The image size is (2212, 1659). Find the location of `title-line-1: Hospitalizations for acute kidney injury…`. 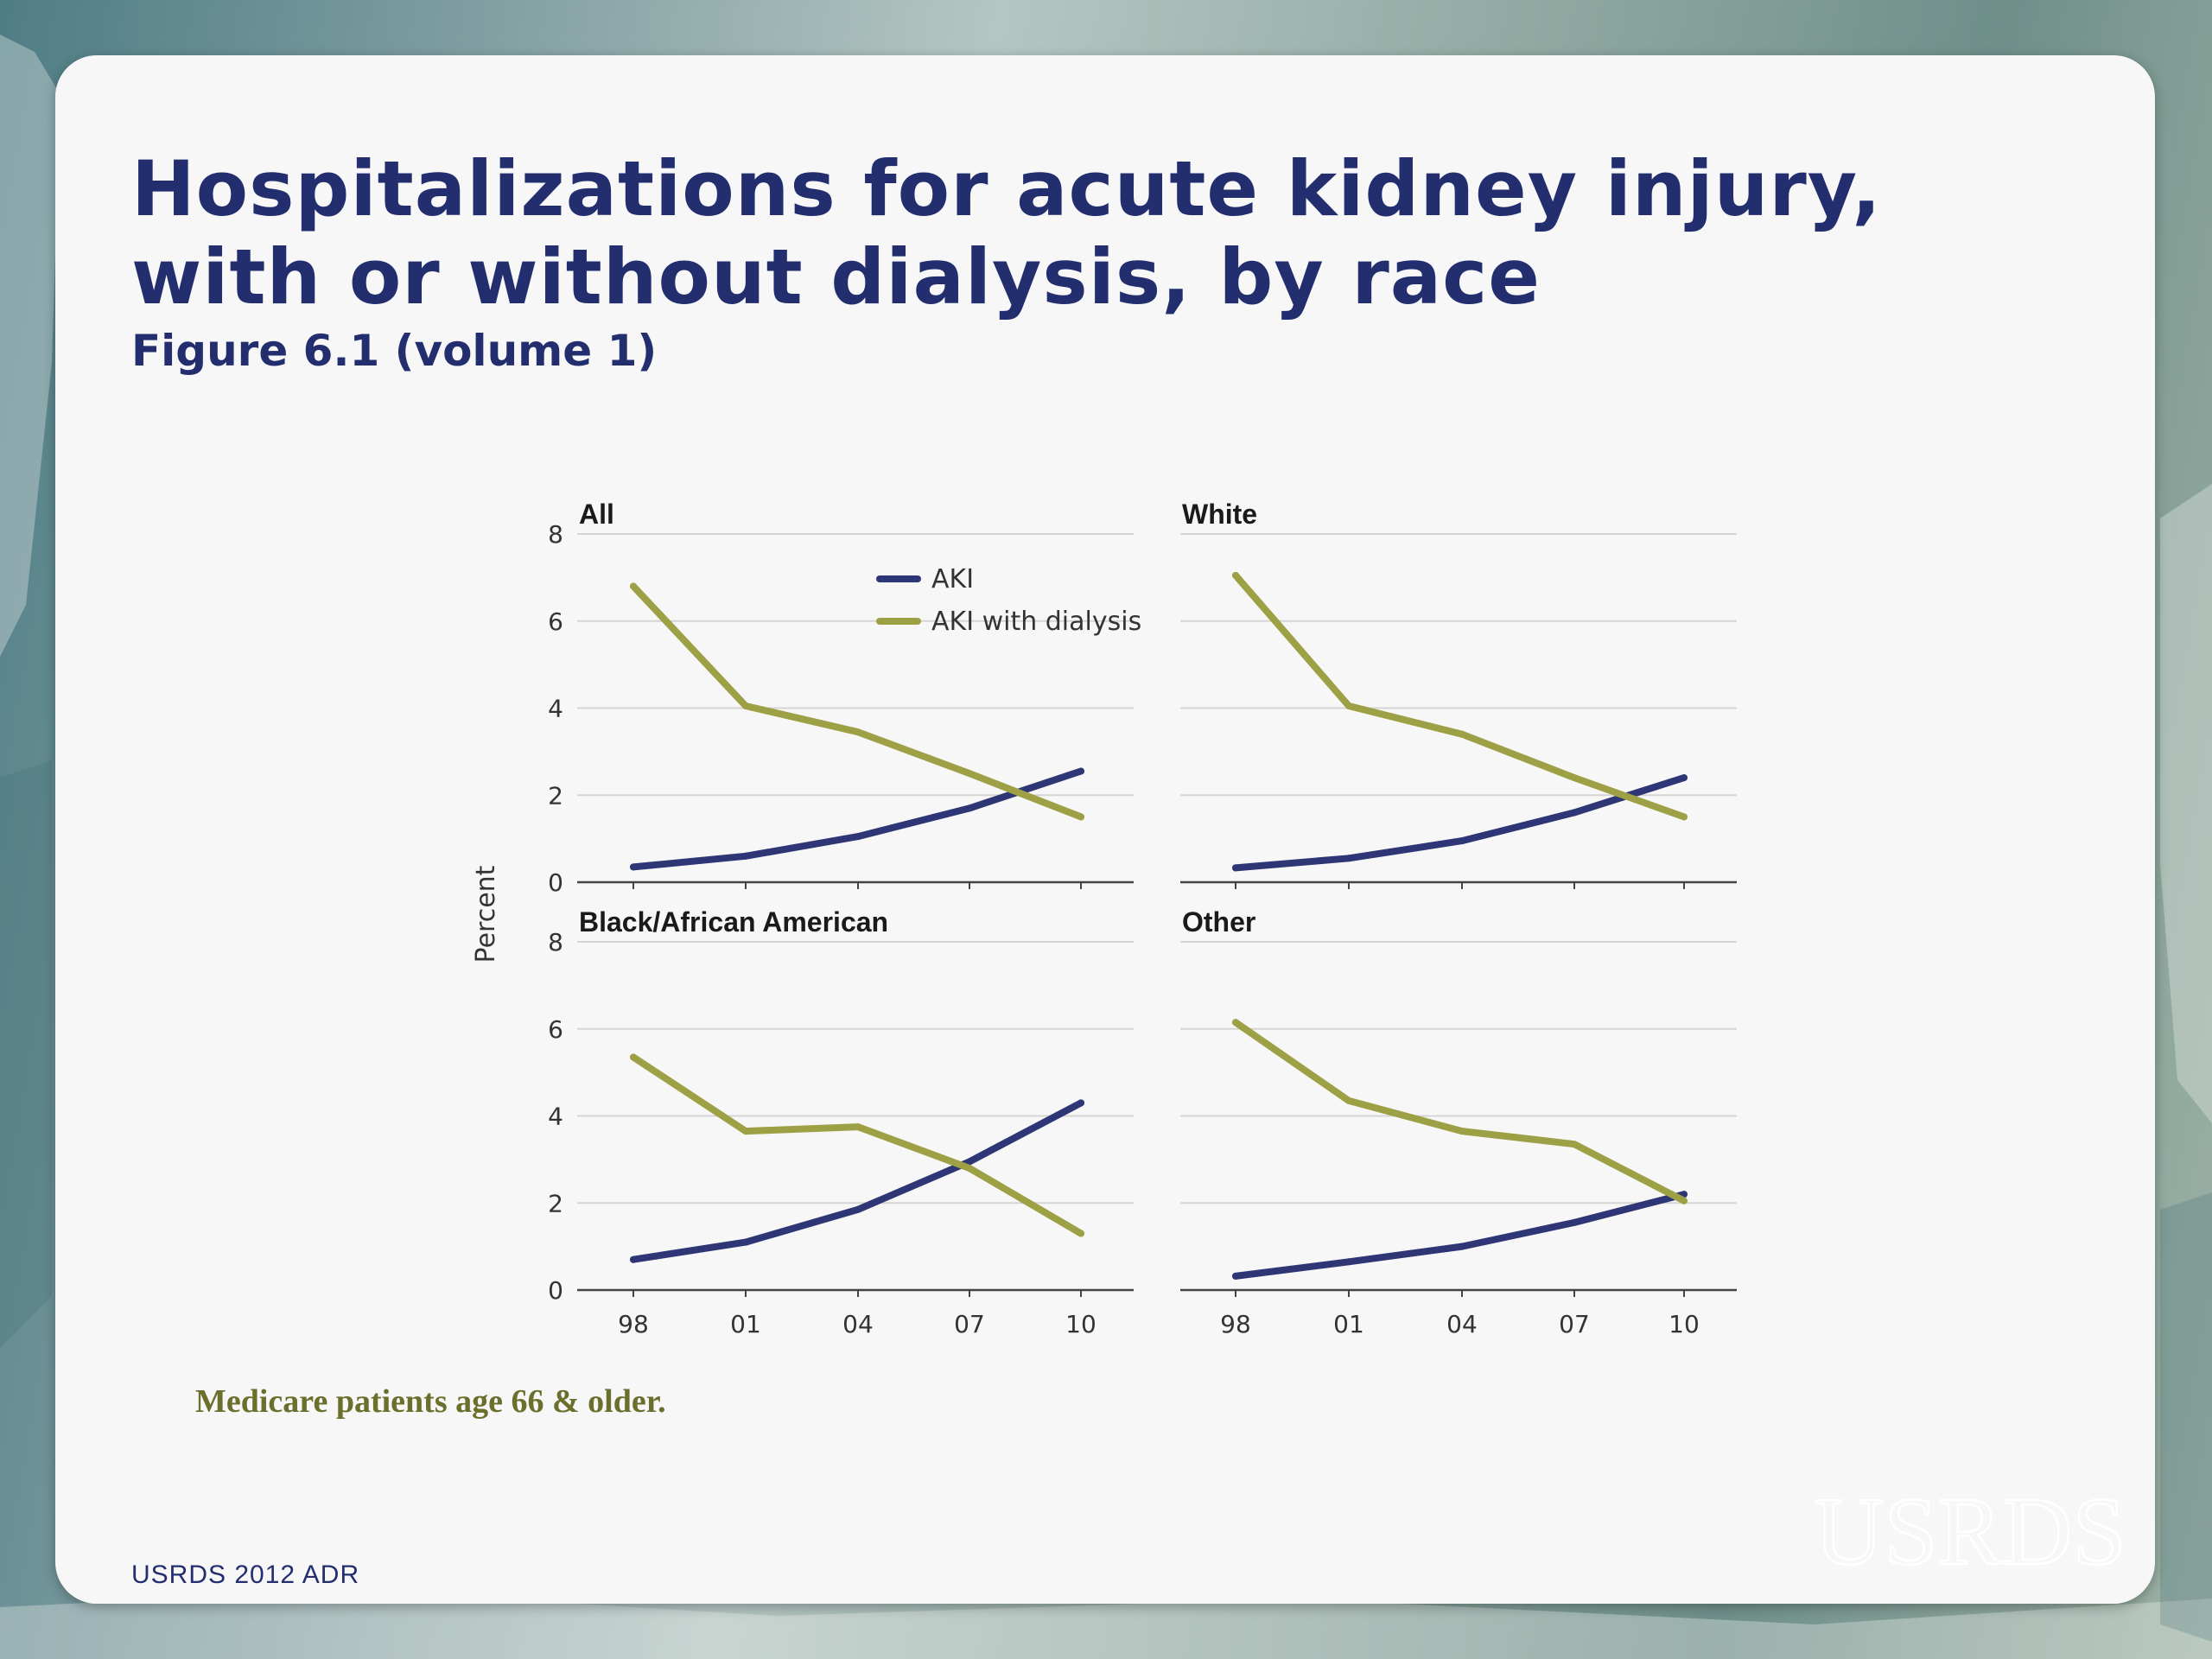

title-line-1: Hospitalizations for acute kidney injury… is located at coordinates (1006, 188).